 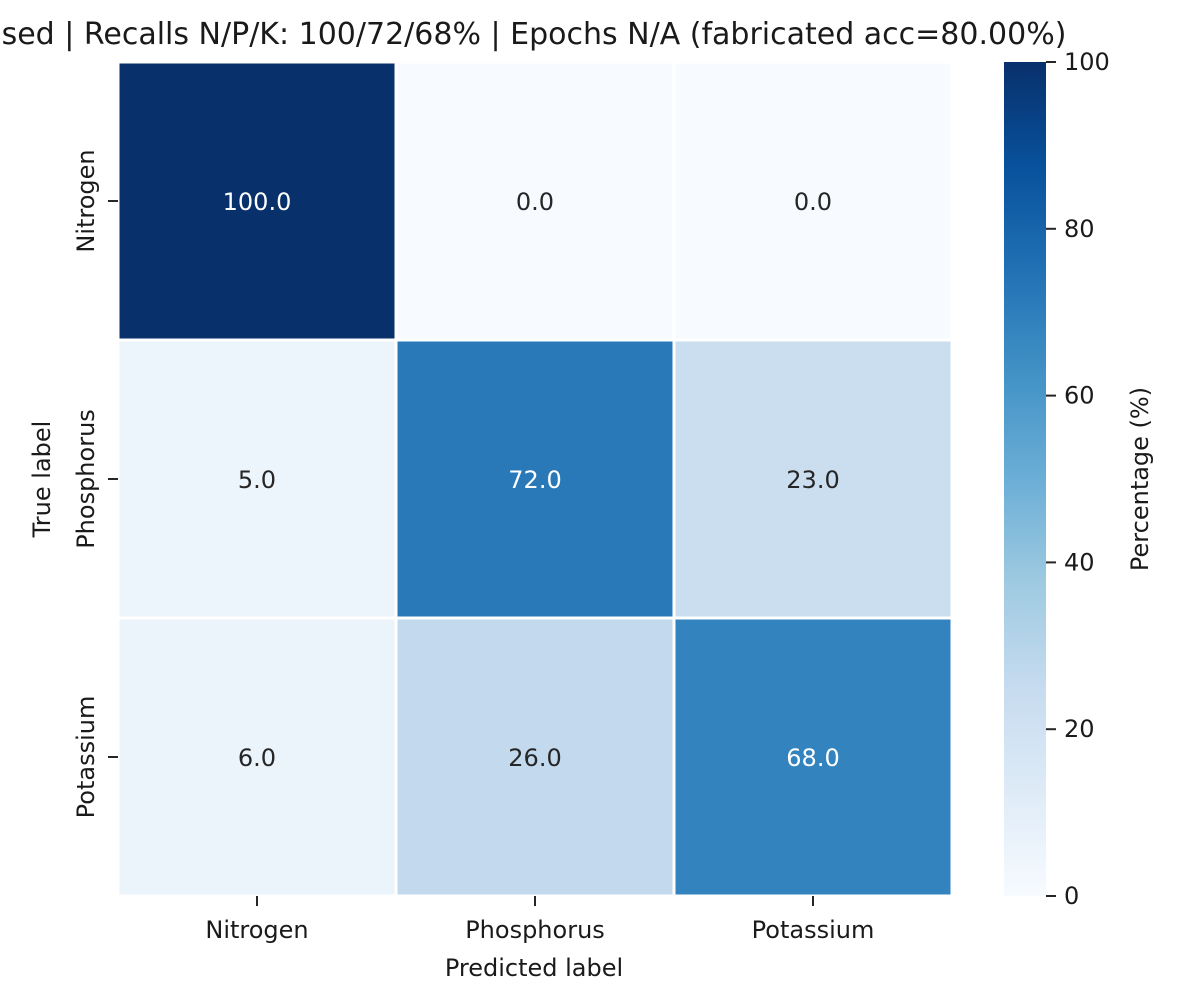 I want to click on x-tick-label-2: Potassium, so click(x=813, y=930).